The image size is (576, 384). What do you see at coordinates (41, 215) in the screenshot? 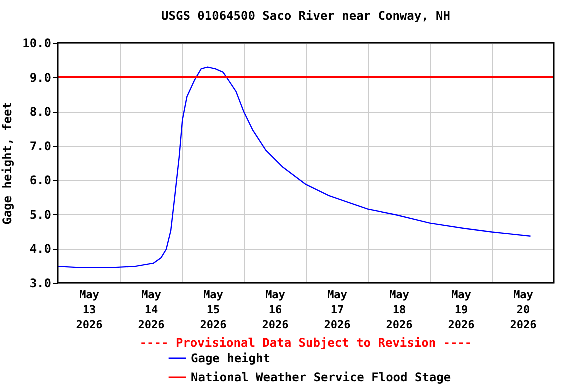
I see `y-tick-label: 5.0` at bounding box center [41, 215].